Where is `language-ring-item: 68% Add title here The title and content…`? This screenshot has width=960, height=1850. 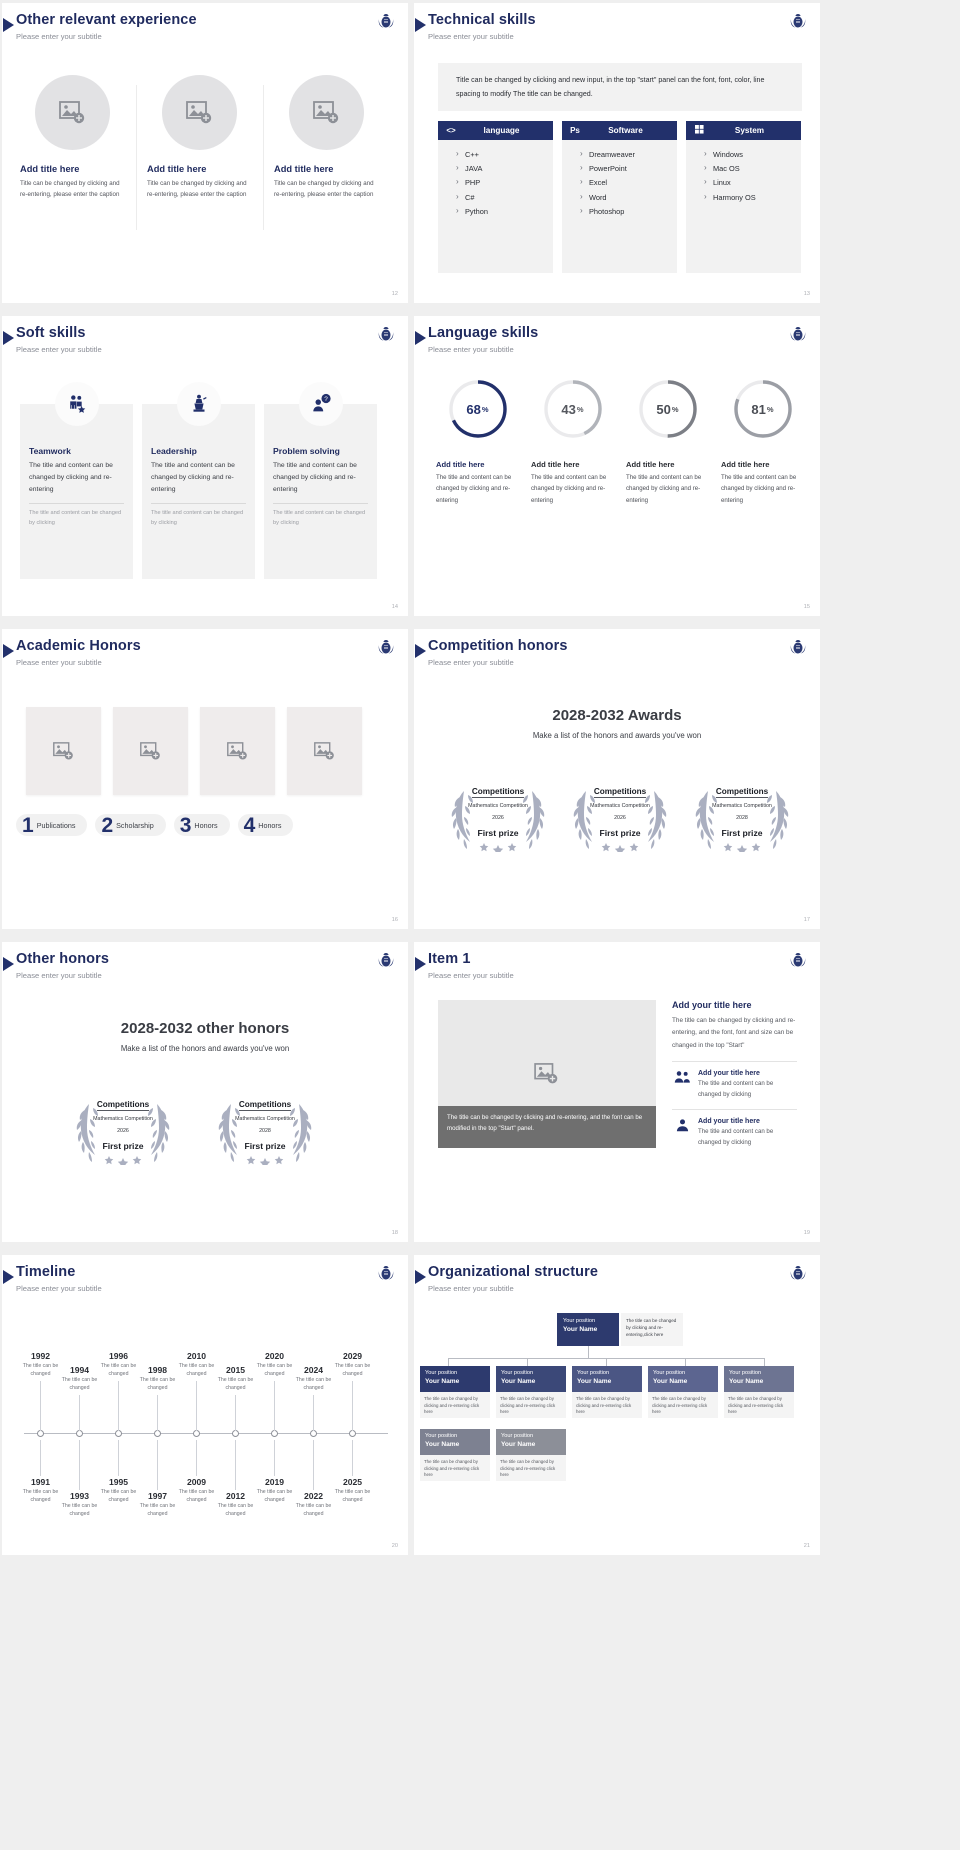 language-ring-item: 68% Add title here The title and content… is located at coordinates (477, 442).